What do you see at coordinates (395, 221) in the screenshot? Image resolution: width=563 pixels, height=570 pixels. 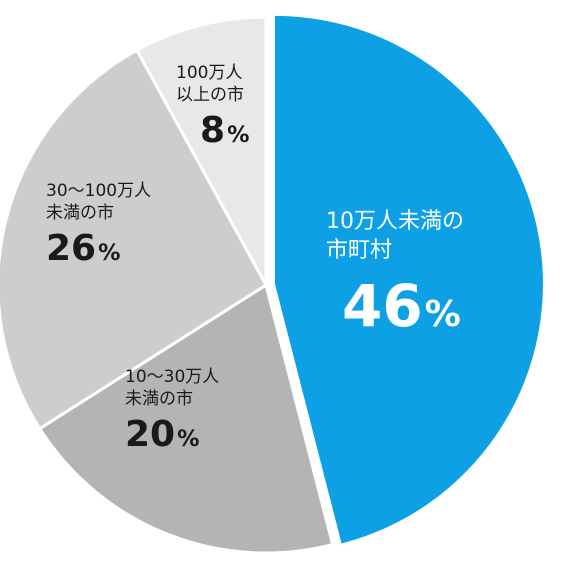 I see `slice-label-line1: 10万人未満の` at bounding box center [395, 221].